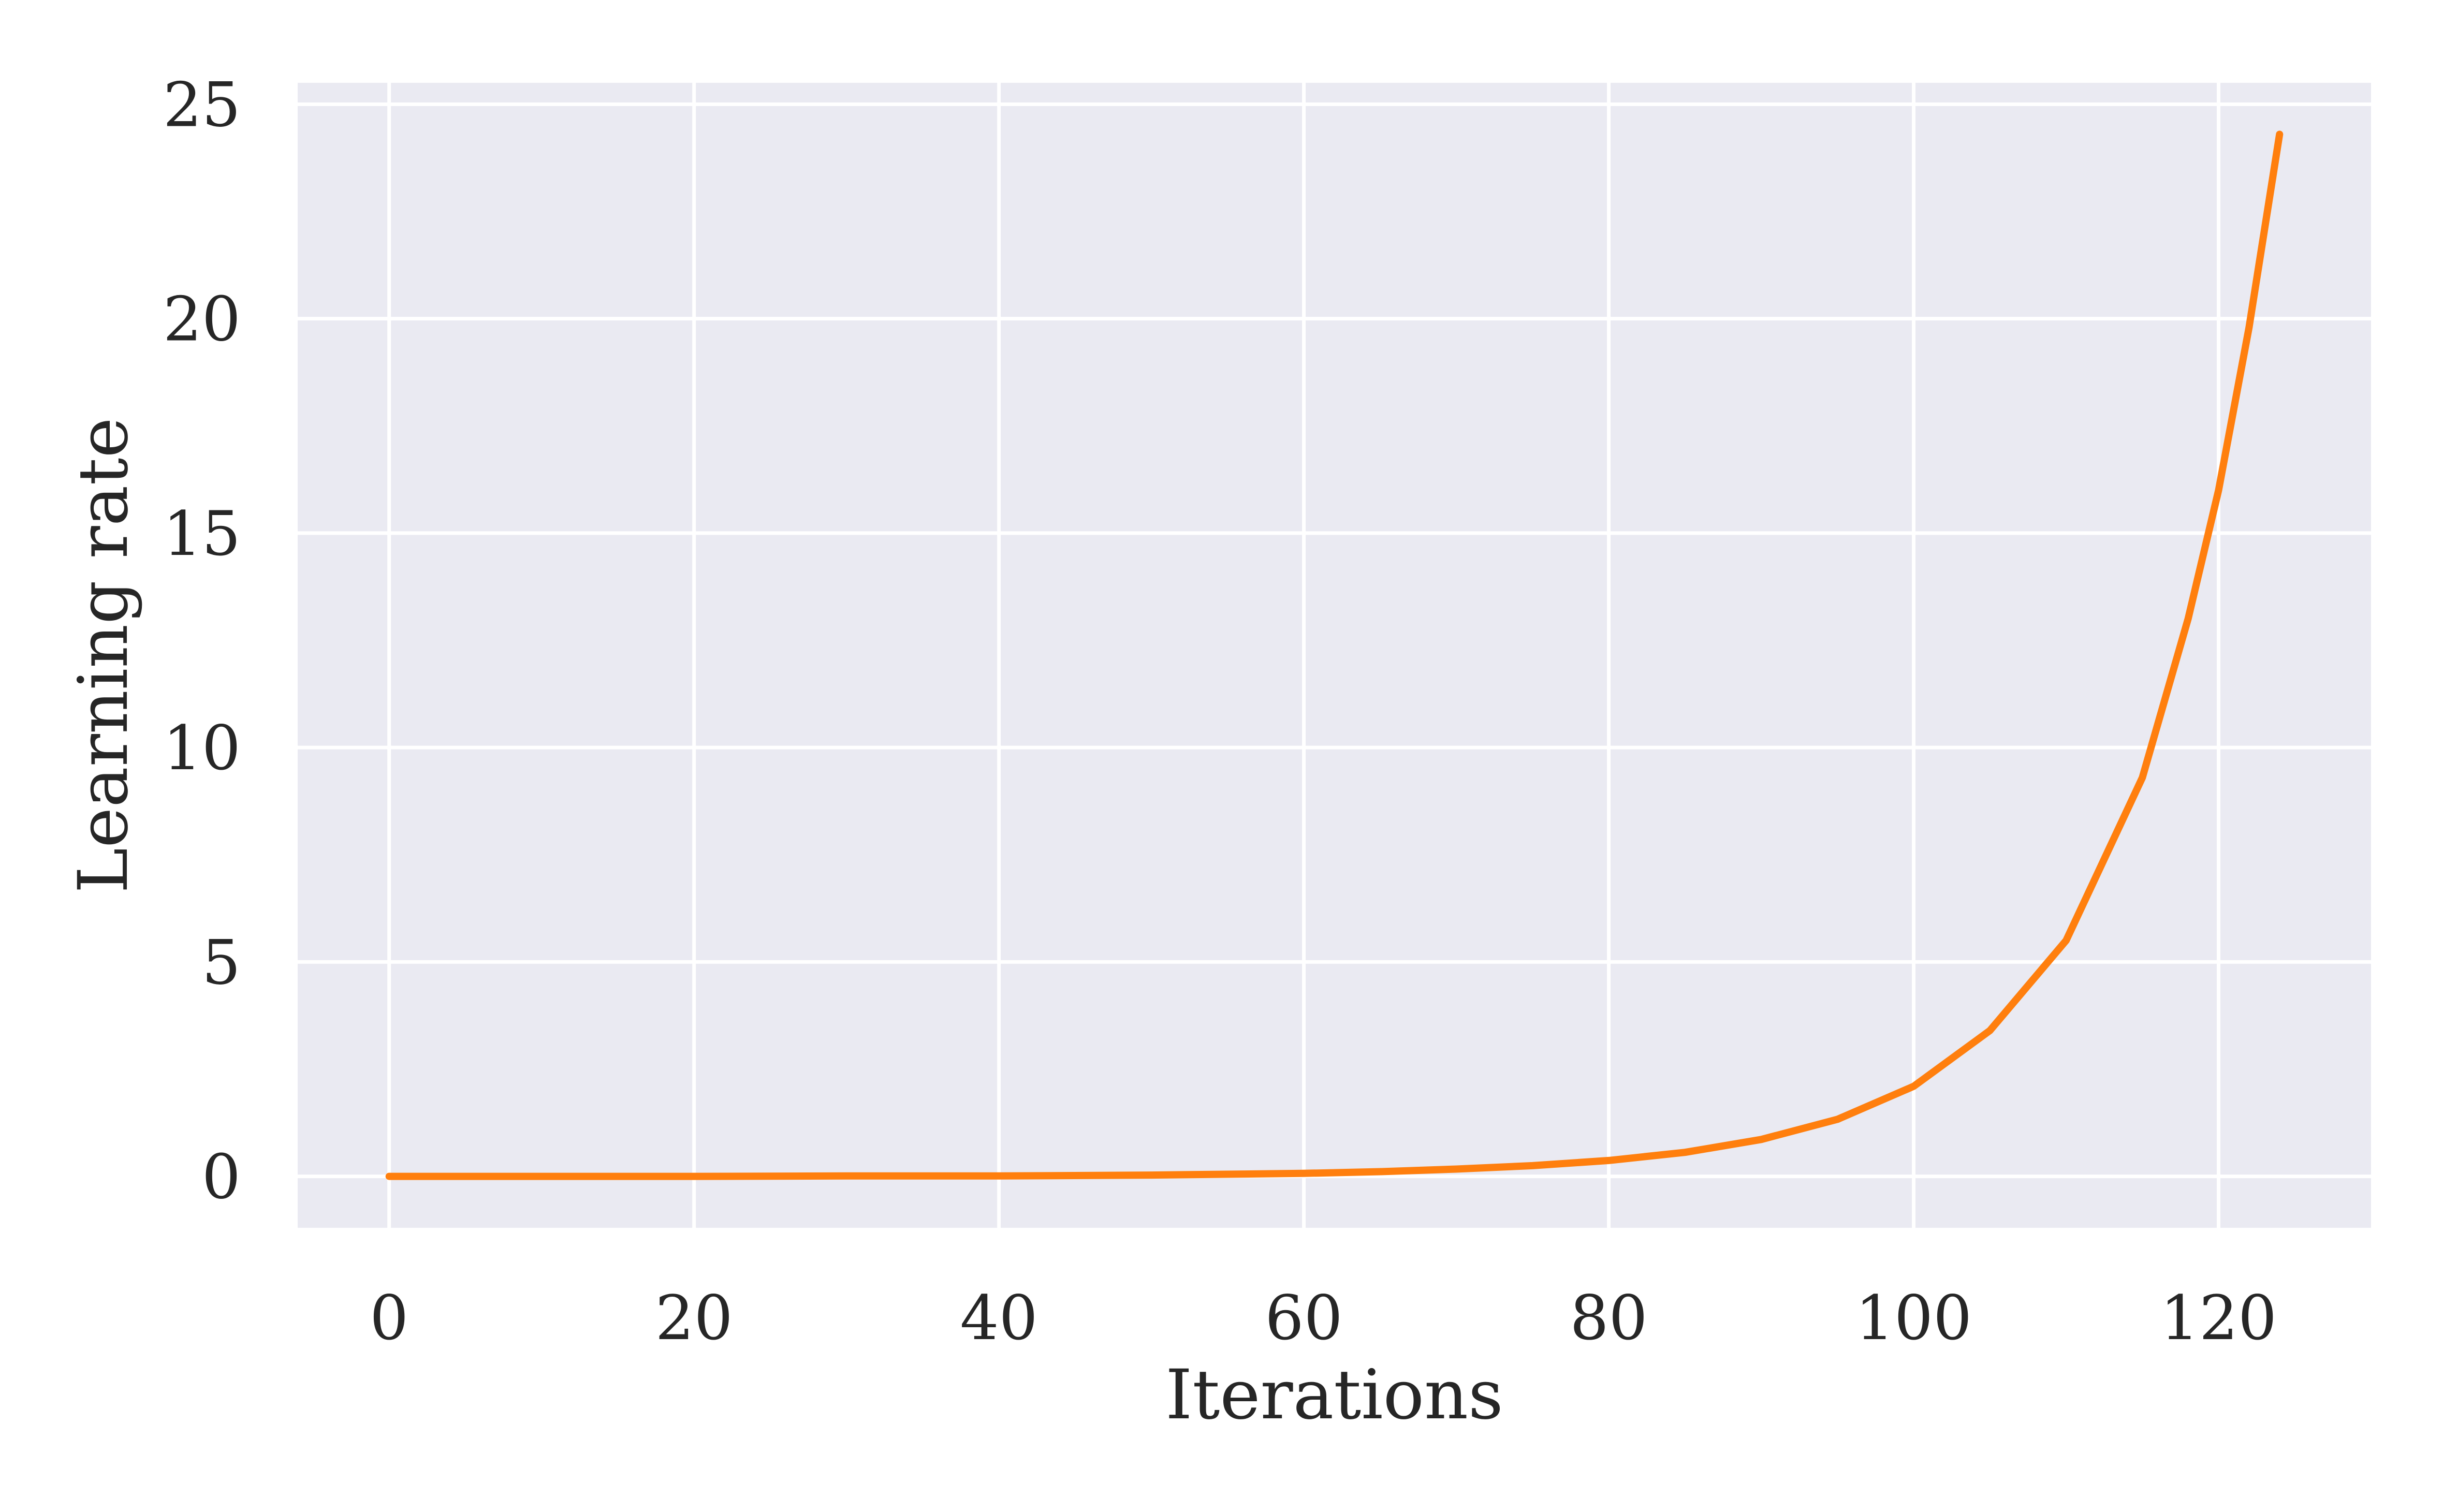  What do you see at coordinates (1913, 1318) in the screenshot?
I see `x-tick-label-5: 100` at bounding box center [1913, 1318].